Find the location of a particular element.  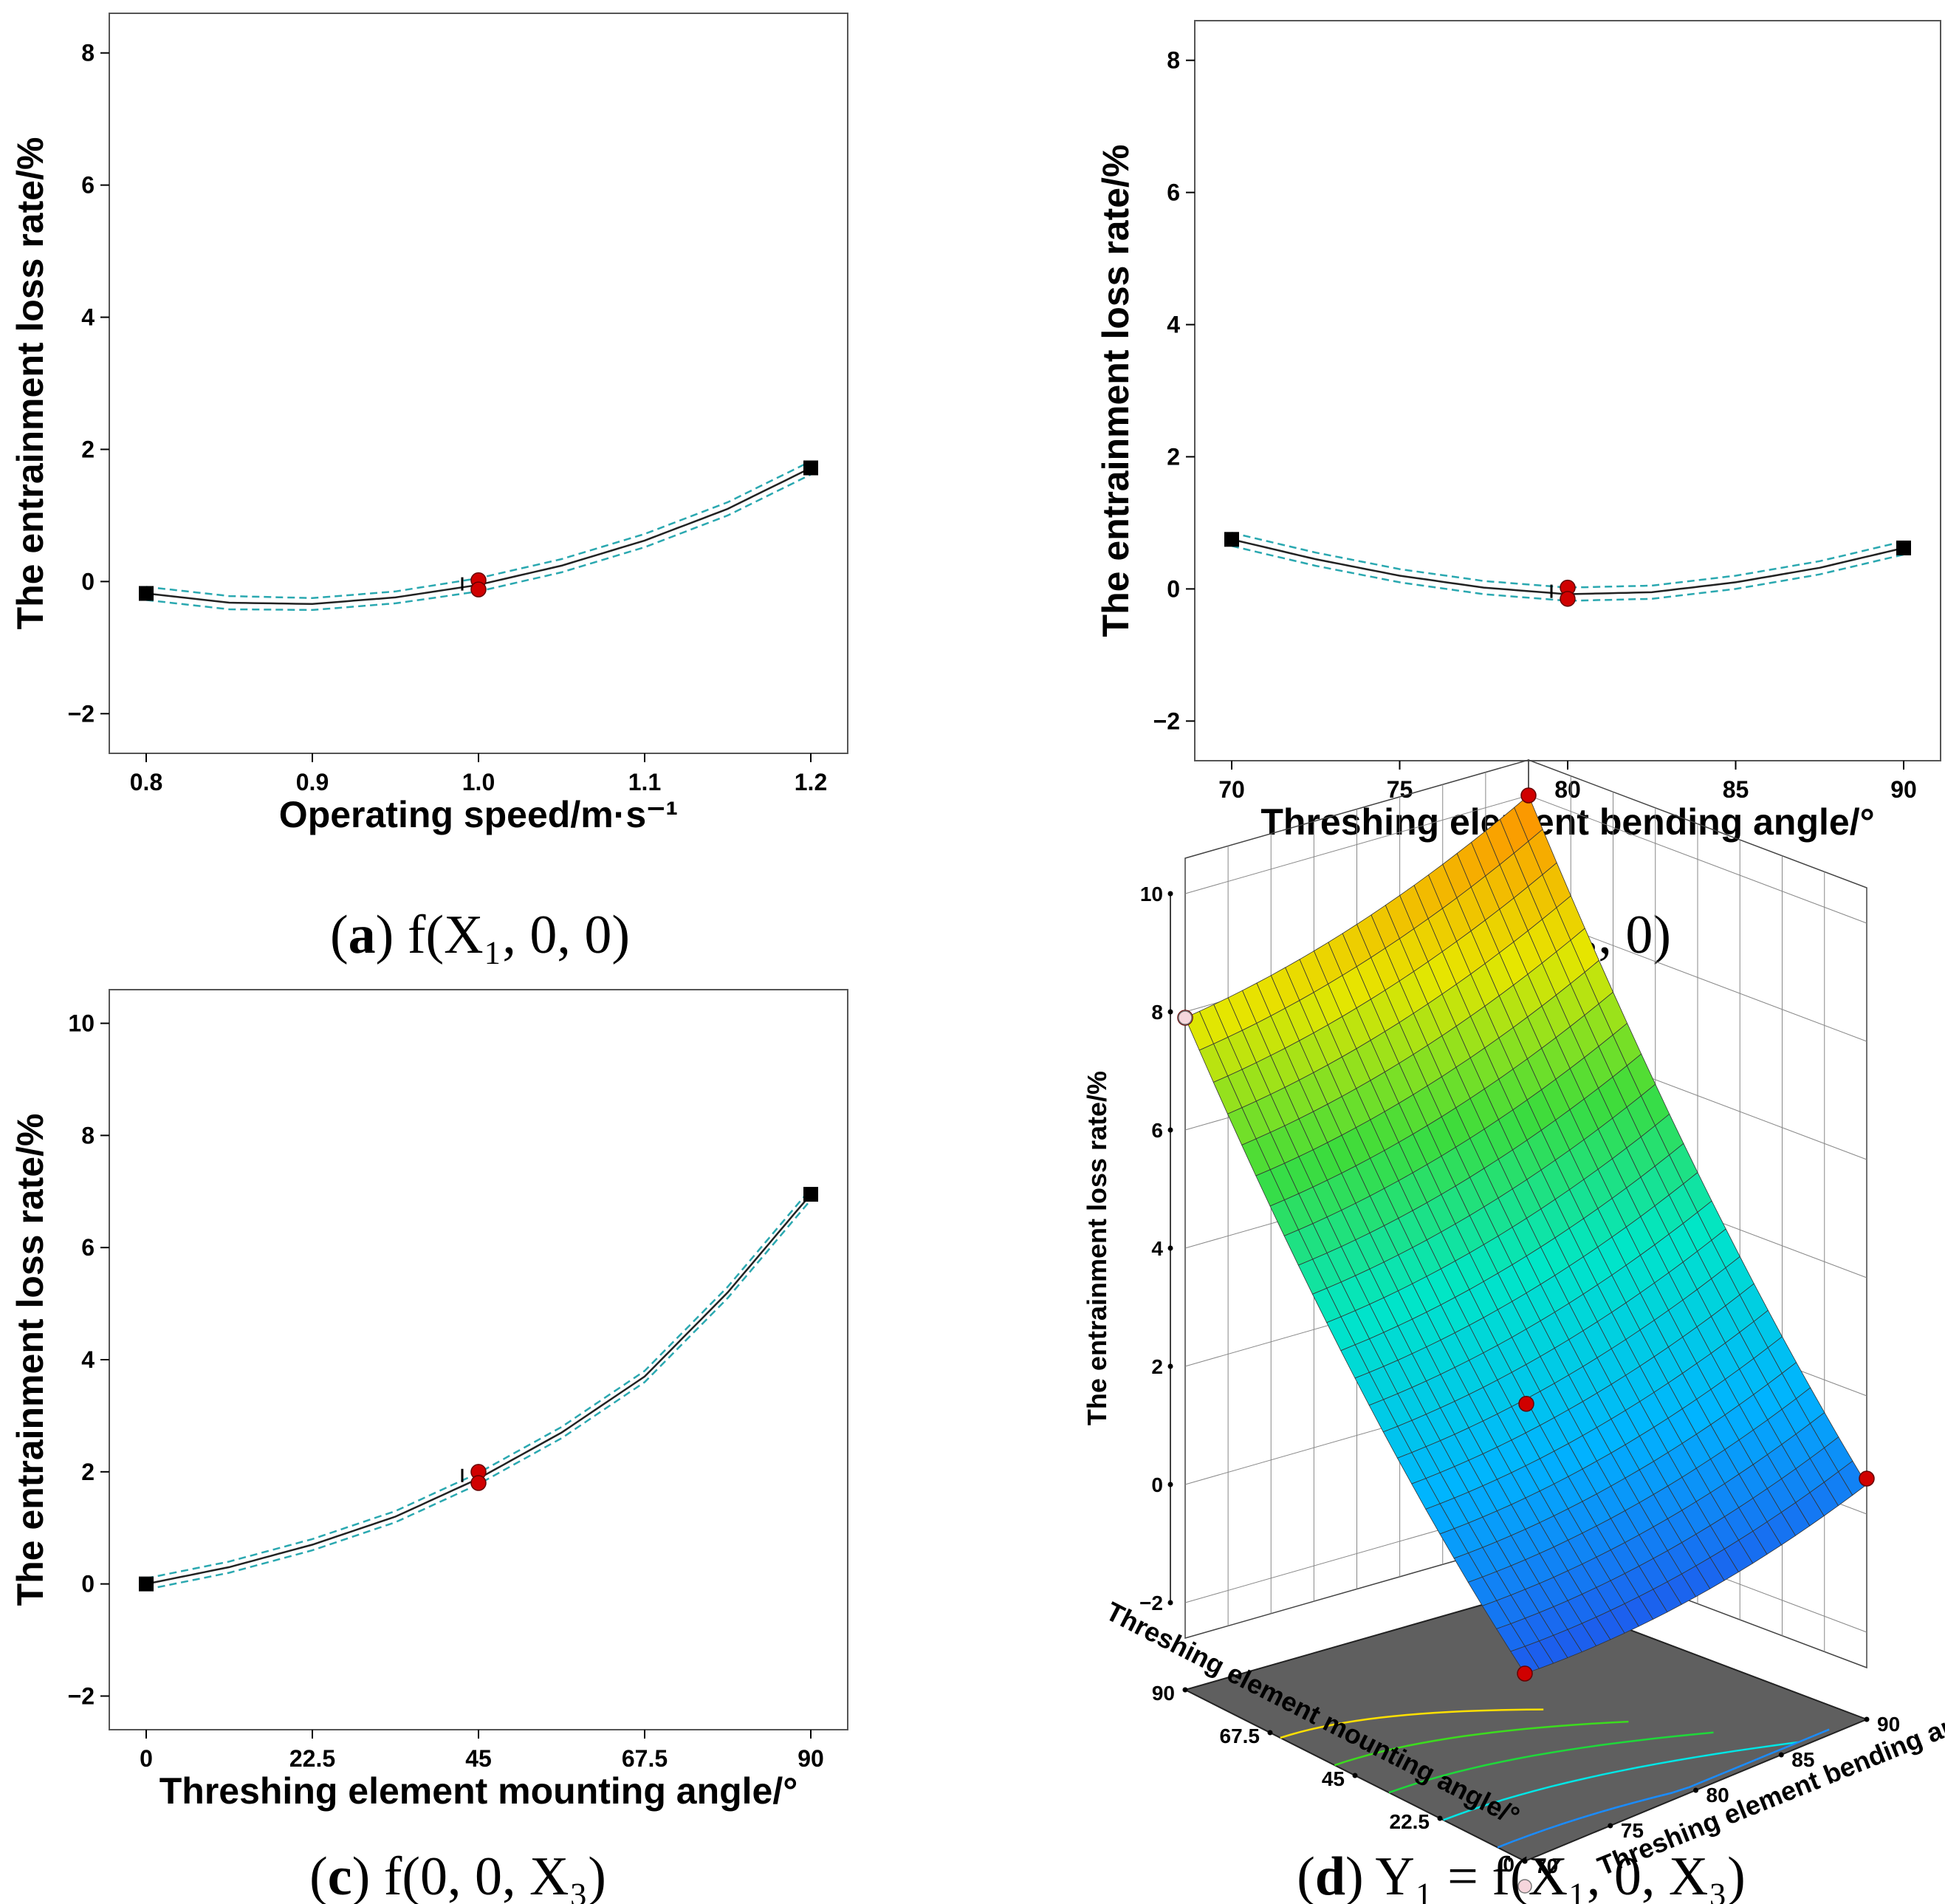

x-tick-label: 85 is located at coordinates (1736, 790).